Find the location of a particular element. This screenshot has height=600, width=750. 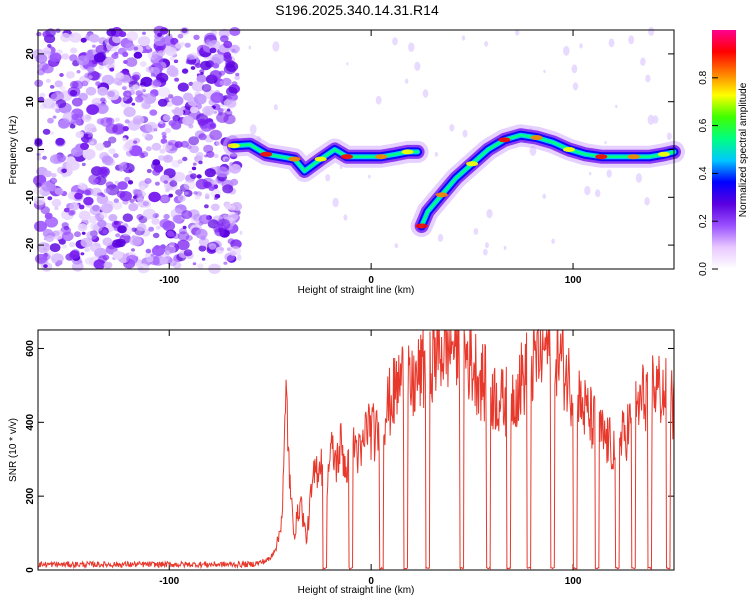

x-tick-label: 0 is located at coordinates (371, 280).